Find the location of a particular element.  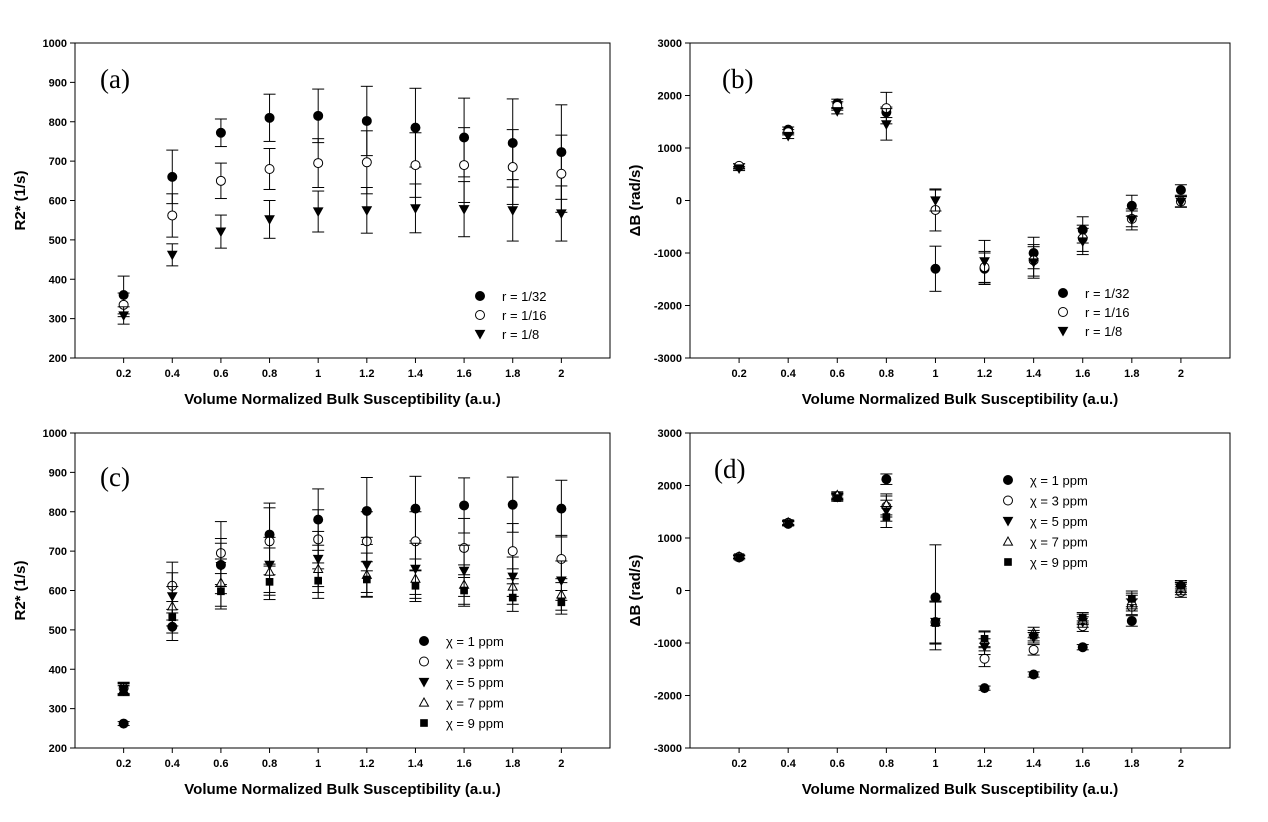

legend: r = 1/32 r = 1/16 r = 1/8 is located at coordinates (1093, 312).